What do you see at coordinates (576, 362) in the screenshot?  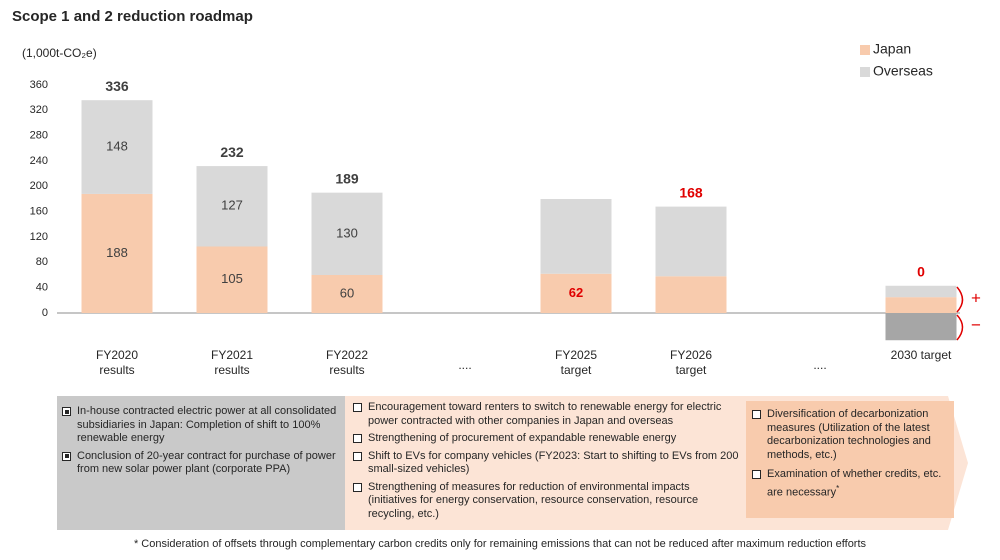 I see `x-tick-label: FY2025 target` at bounding box center [576, 362].